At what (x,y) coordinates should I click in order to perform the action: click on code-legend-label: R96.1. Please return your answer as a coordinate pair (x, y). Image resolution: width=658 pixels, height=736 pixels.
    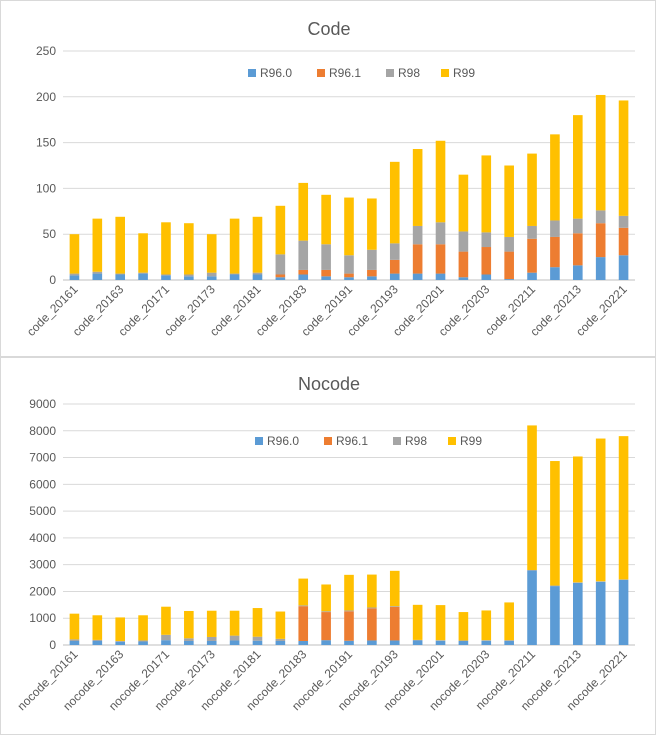
    Looking at the image, I should click on (345, 73).